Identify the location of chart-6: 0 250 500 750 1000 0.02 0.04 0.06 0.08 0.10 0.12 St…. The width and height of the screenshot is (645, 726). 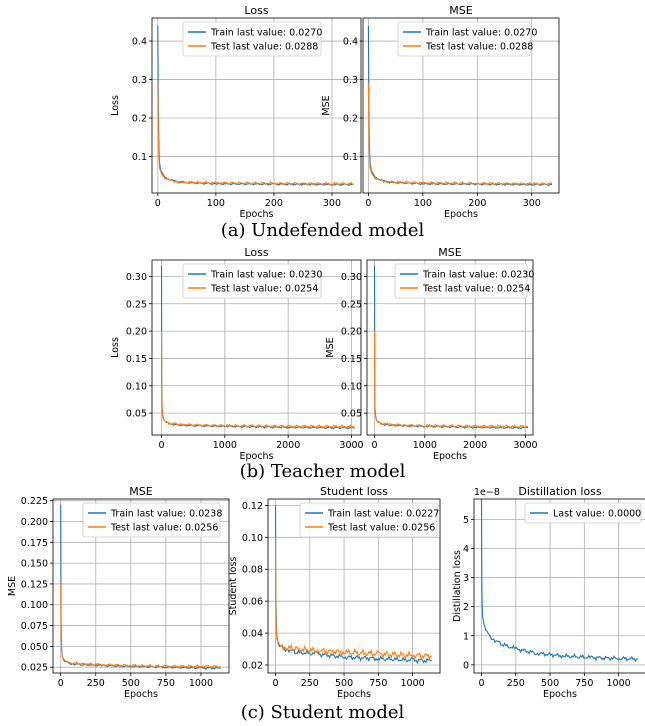
(334, 592).